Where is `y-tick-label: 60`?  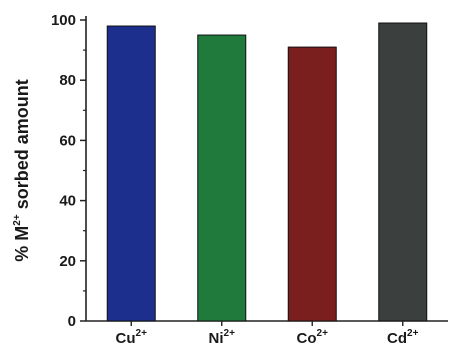 y-tick-label: 60 is located at coordinates (67, 140).